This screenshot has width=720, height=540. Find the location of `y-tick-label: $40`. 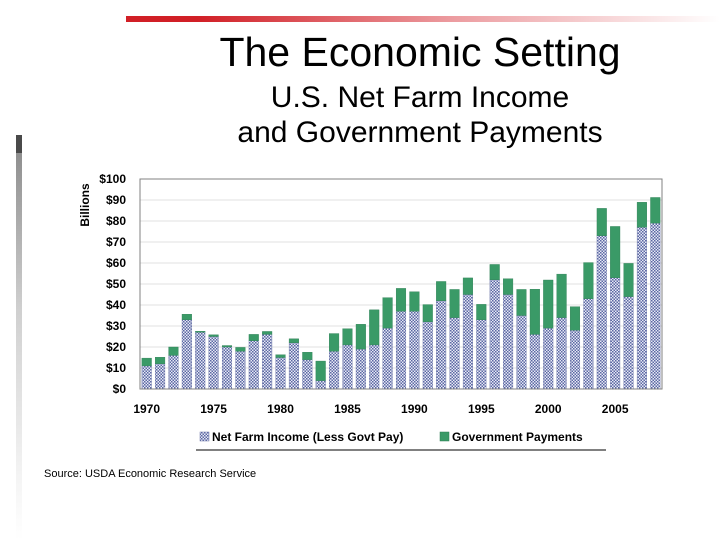

y-tick-label: $40 is located at coordinates (116, 305).